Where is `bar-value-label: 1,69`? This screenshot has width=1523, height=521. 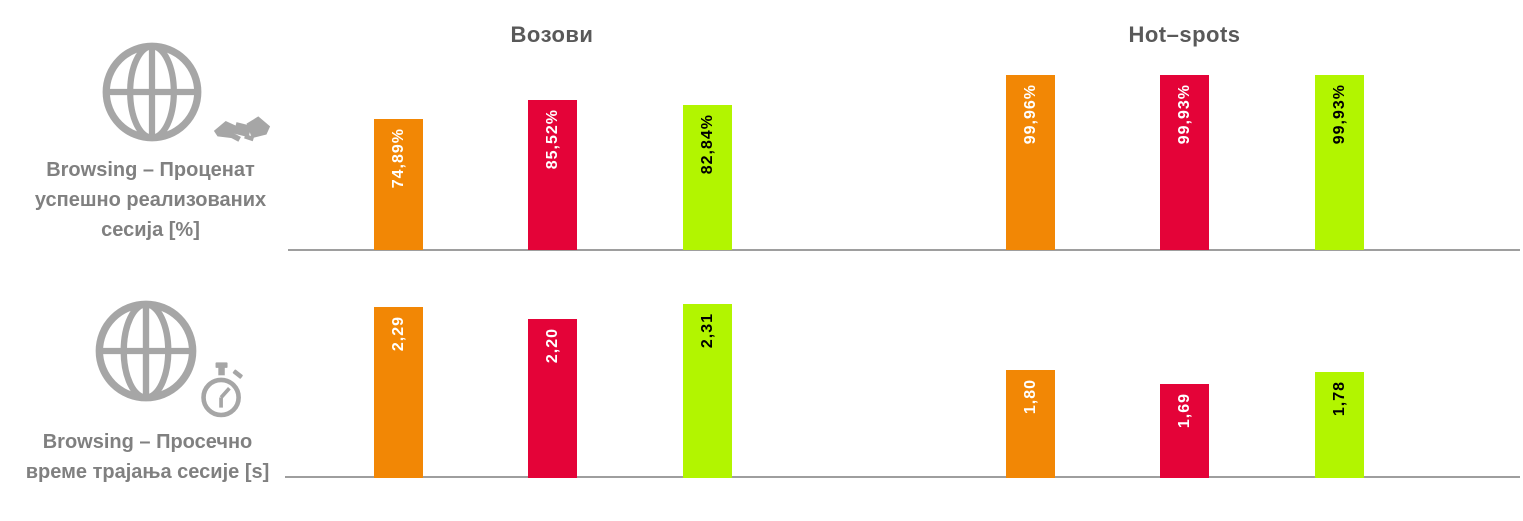 bar-value-label: 1,69 is located at coordinates (1184, 411).